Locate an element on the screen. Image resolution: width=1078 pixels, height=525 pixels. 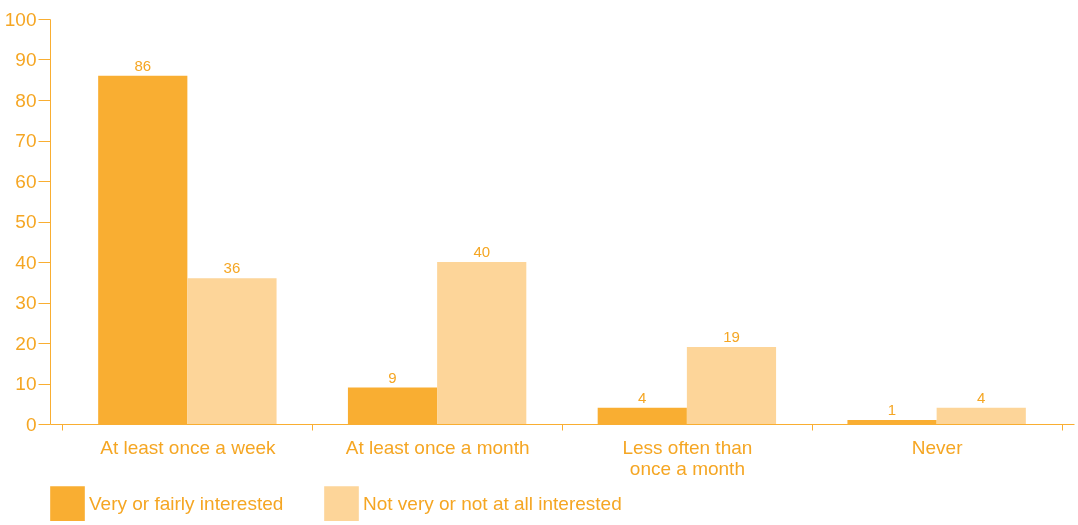
y-tick-label: 90 is located at coordinates (26, 59).